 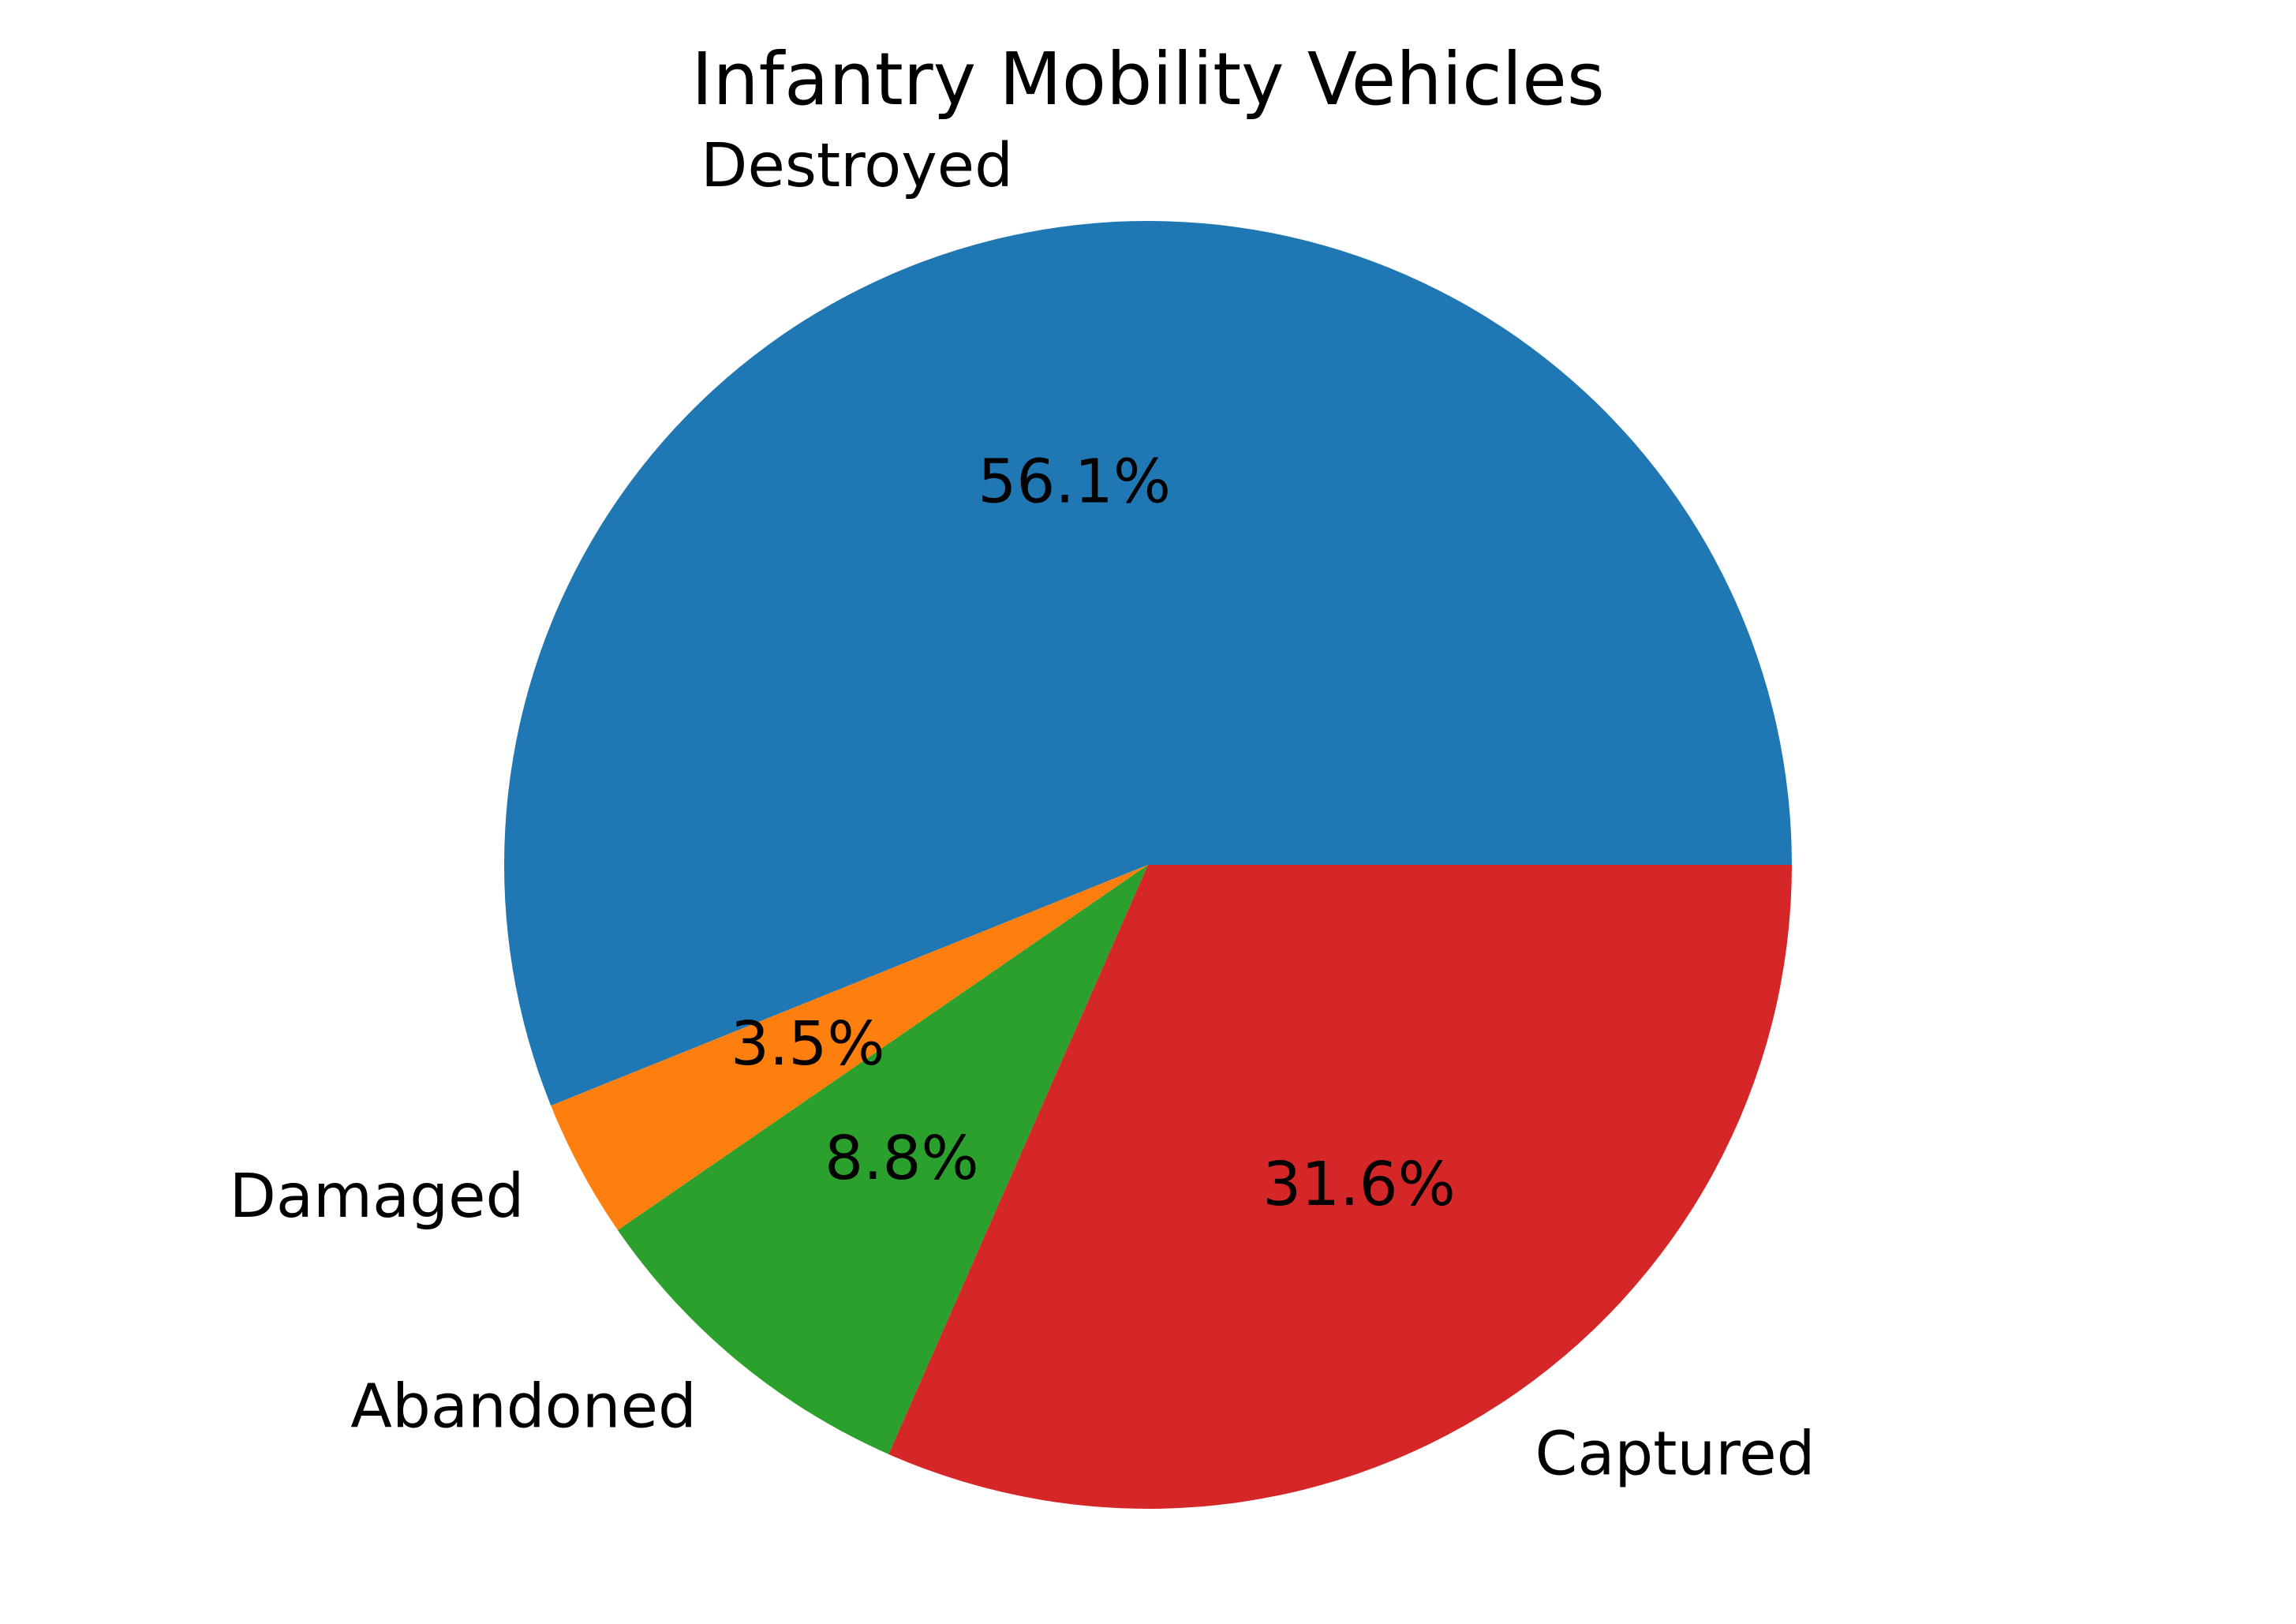 What do you see at coordinates (808, 1044) in the screenshot?
I see `slice-pct-damaged: 3.5%` at bounding box center [808, 1044].